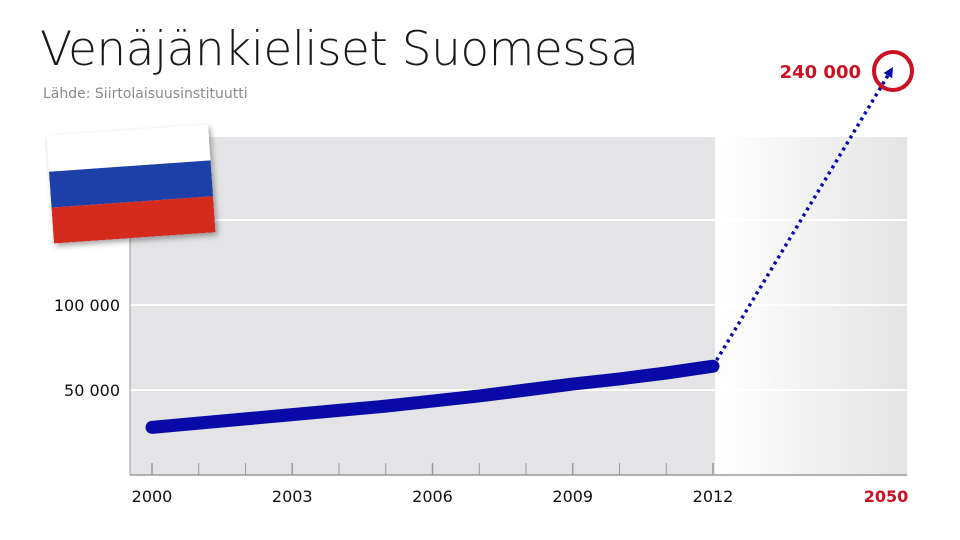  Describe the element at coordinates (572, 496) in the screenshot. I see `x-tick-label: 2009` at that location.